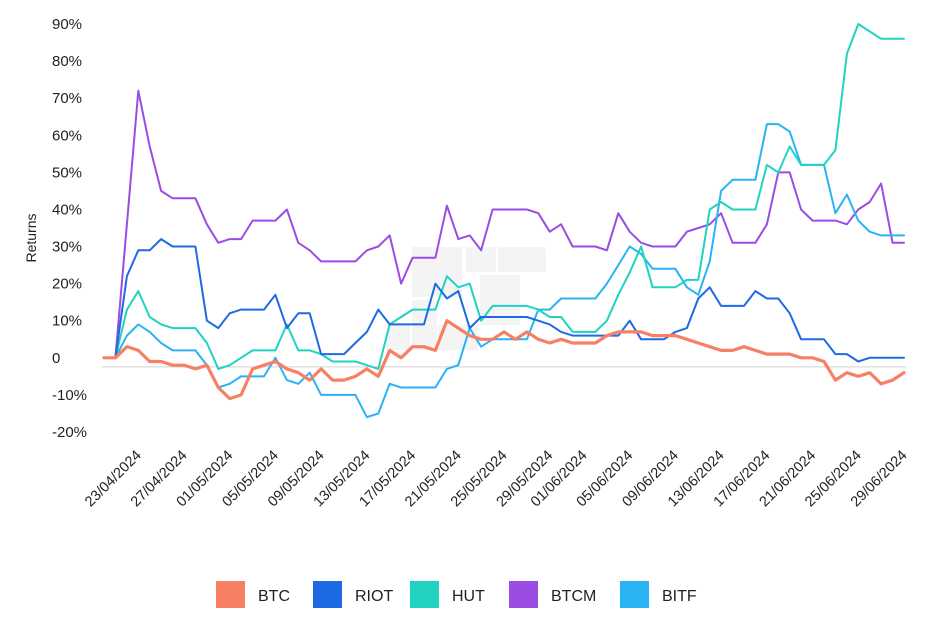 The width and height of the screenshot is (949, 624). What do you see at coordinates (573, 596) in the screenshot?
I see `legend-label-btcm: BTCM` at bounding box center [573, 596].